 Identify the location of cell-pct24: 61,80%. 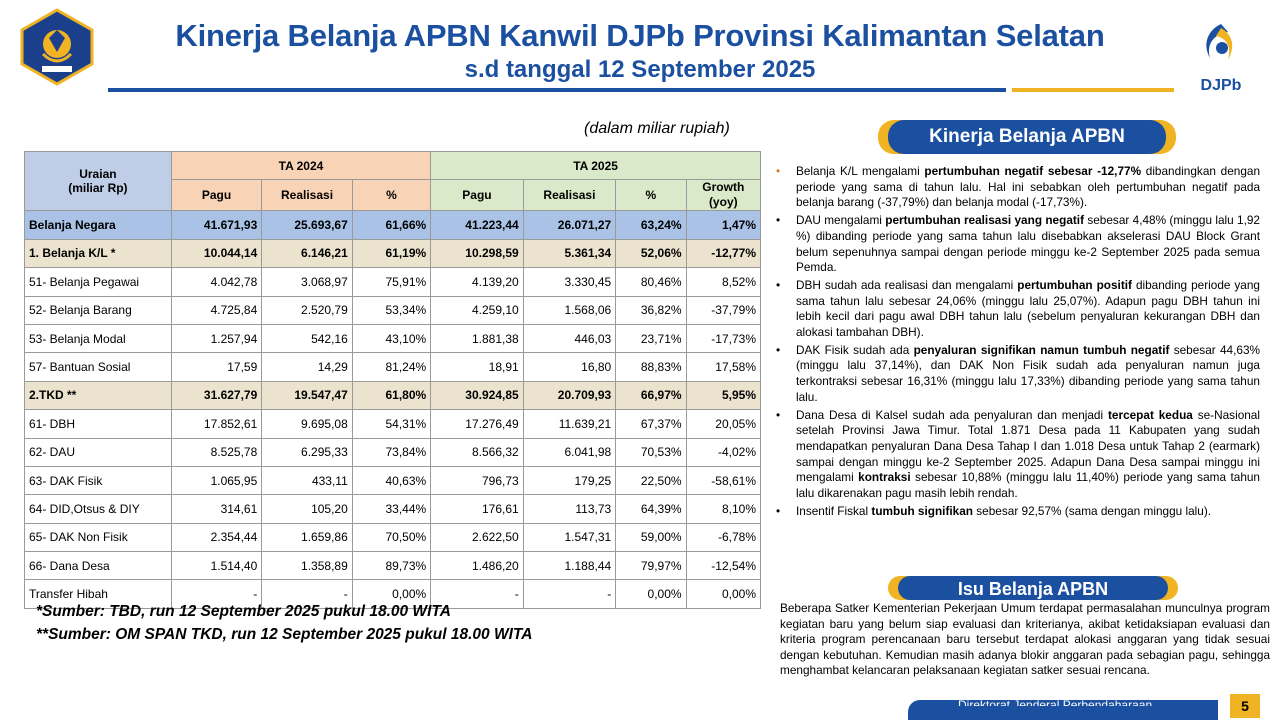
(391, 395).